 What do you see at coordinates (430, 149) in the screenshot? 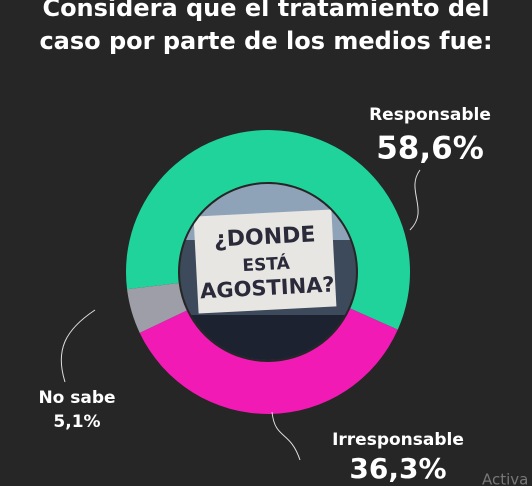
I see `value-label: 58,6%` at bounding box center [430, 149].